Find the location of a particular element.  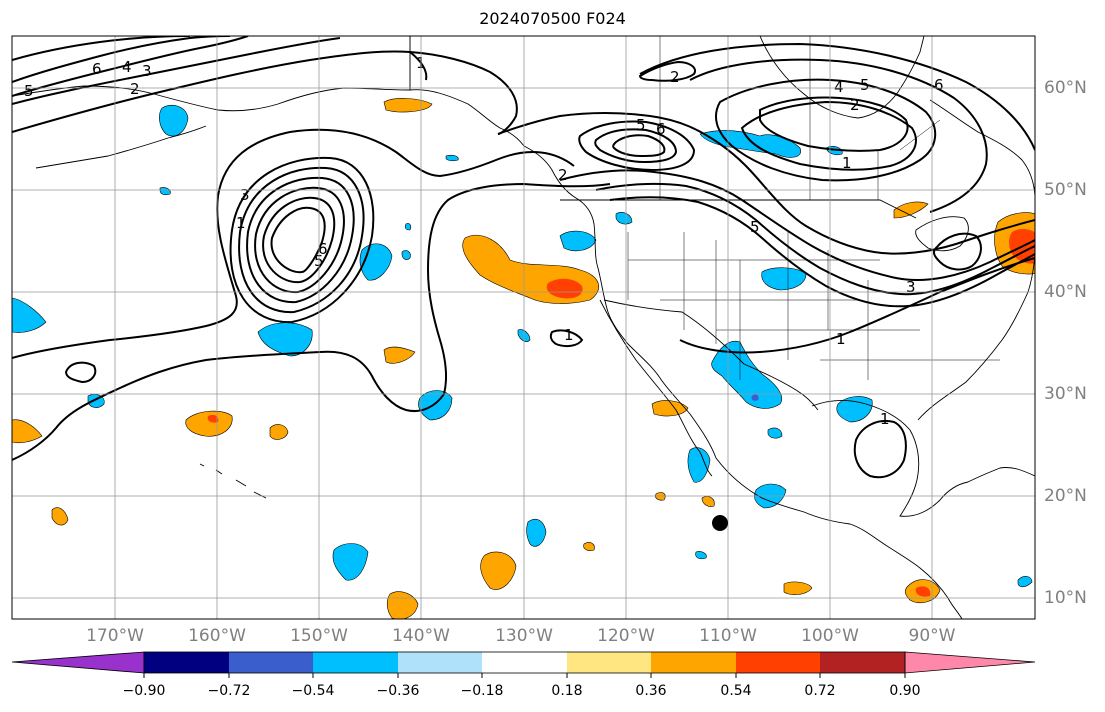

colorbar is located at coordinates (523, 664).